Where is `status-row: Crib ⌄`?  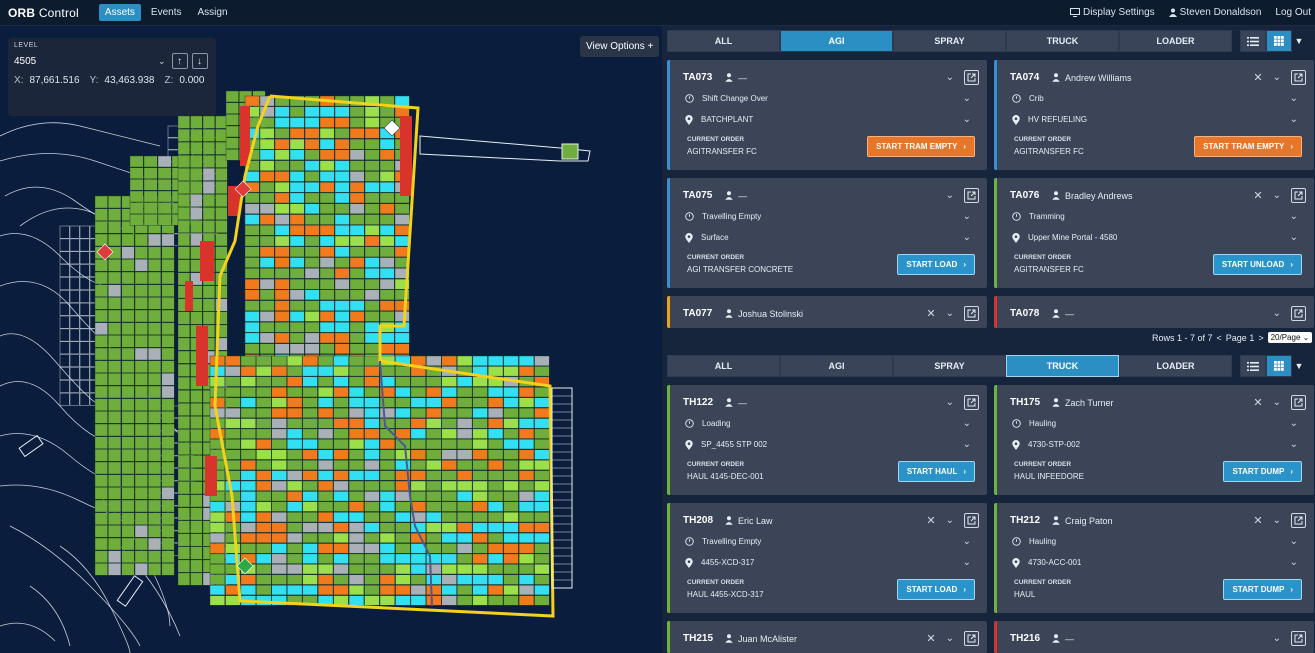 status-row: Crib ⌄ is located at coordinates (1155, 98).